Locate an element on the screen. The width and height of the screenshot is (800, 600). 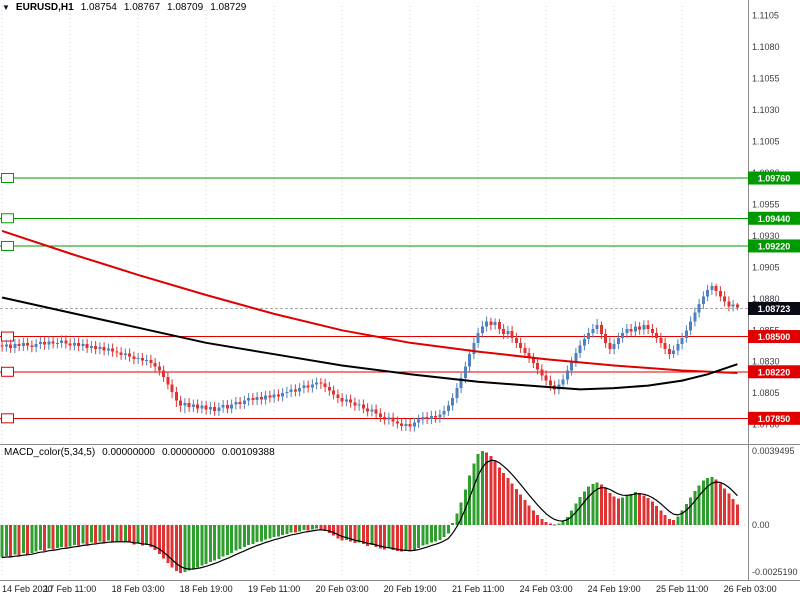
chart-menu-icon: ▼ is located at coordinates (6, 7).